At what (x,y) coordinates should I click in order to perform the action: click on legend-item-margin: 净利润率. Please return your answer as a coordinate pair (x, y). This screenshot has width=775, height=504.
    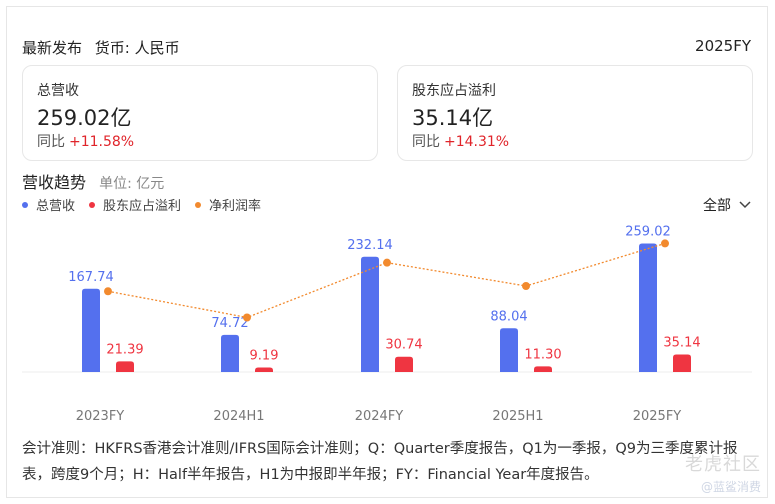
    Looking at the image, I should click on (228, 204).